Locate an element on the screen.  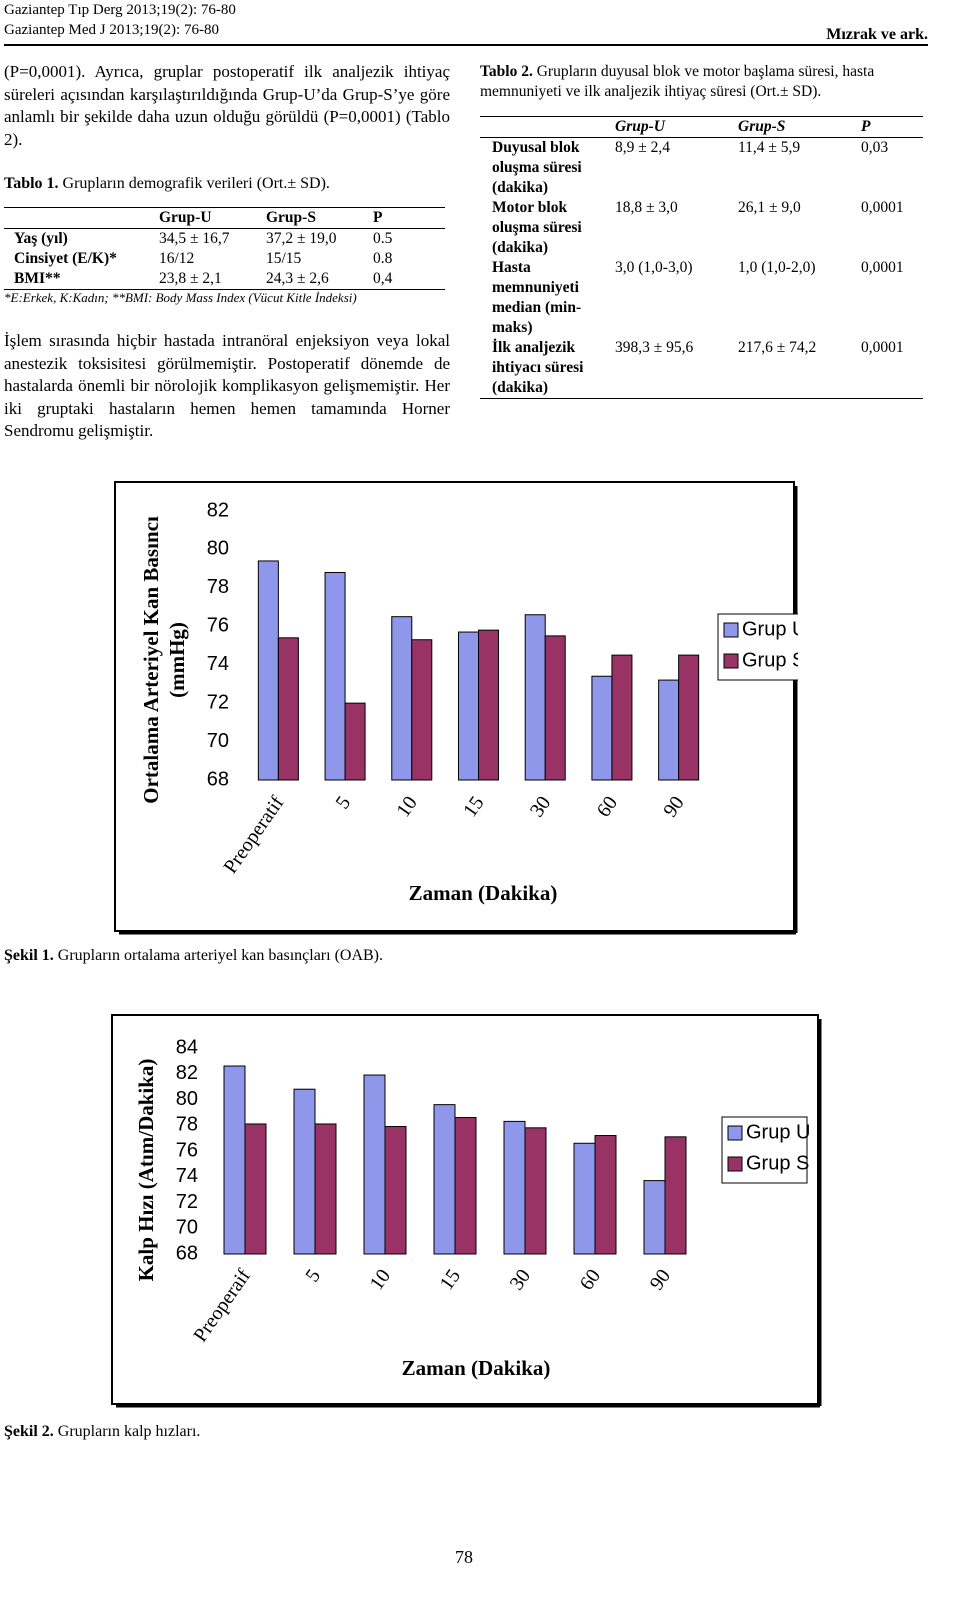
y-tick-label: 78 is located at coordinates (218, 587).